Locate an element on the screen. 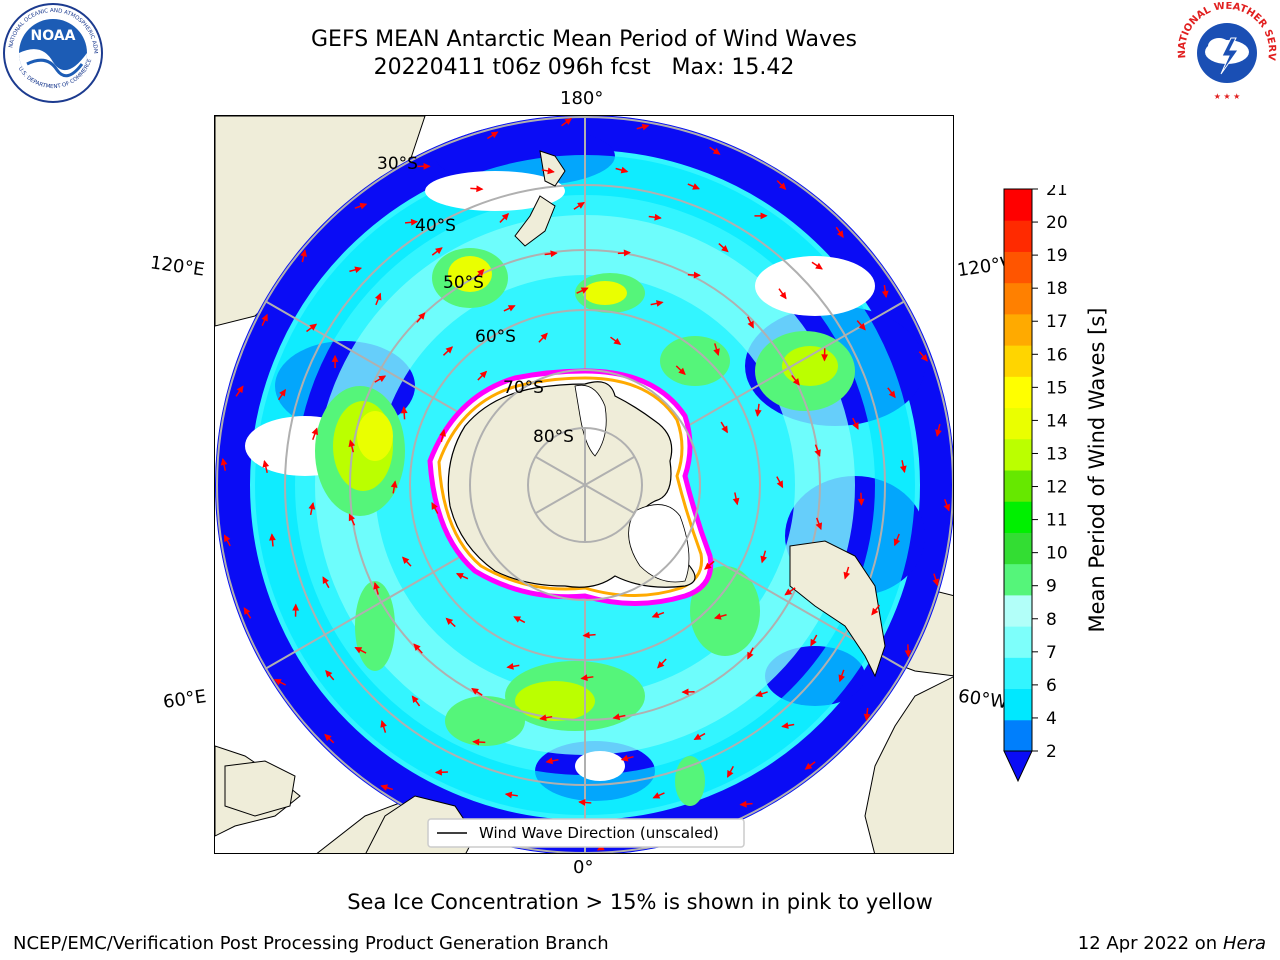 Image resolution: width=1280 pixels, height=960 pixels. colorbar-tick-label: 2 is located at coordinates (1051, 752).